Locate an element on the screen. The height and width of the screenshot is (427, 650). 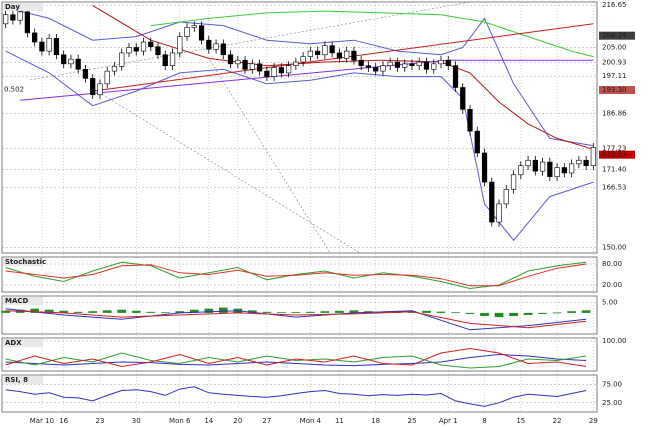
x-tick-label: 23 is located at coordinates (99, 421).